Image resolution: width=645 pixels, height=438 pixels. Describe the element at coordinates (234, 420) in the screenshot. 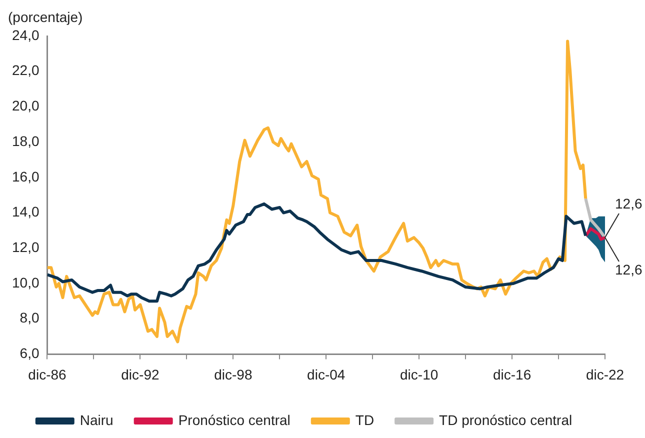

I see `legend-label: Pronóstico central` at that location.